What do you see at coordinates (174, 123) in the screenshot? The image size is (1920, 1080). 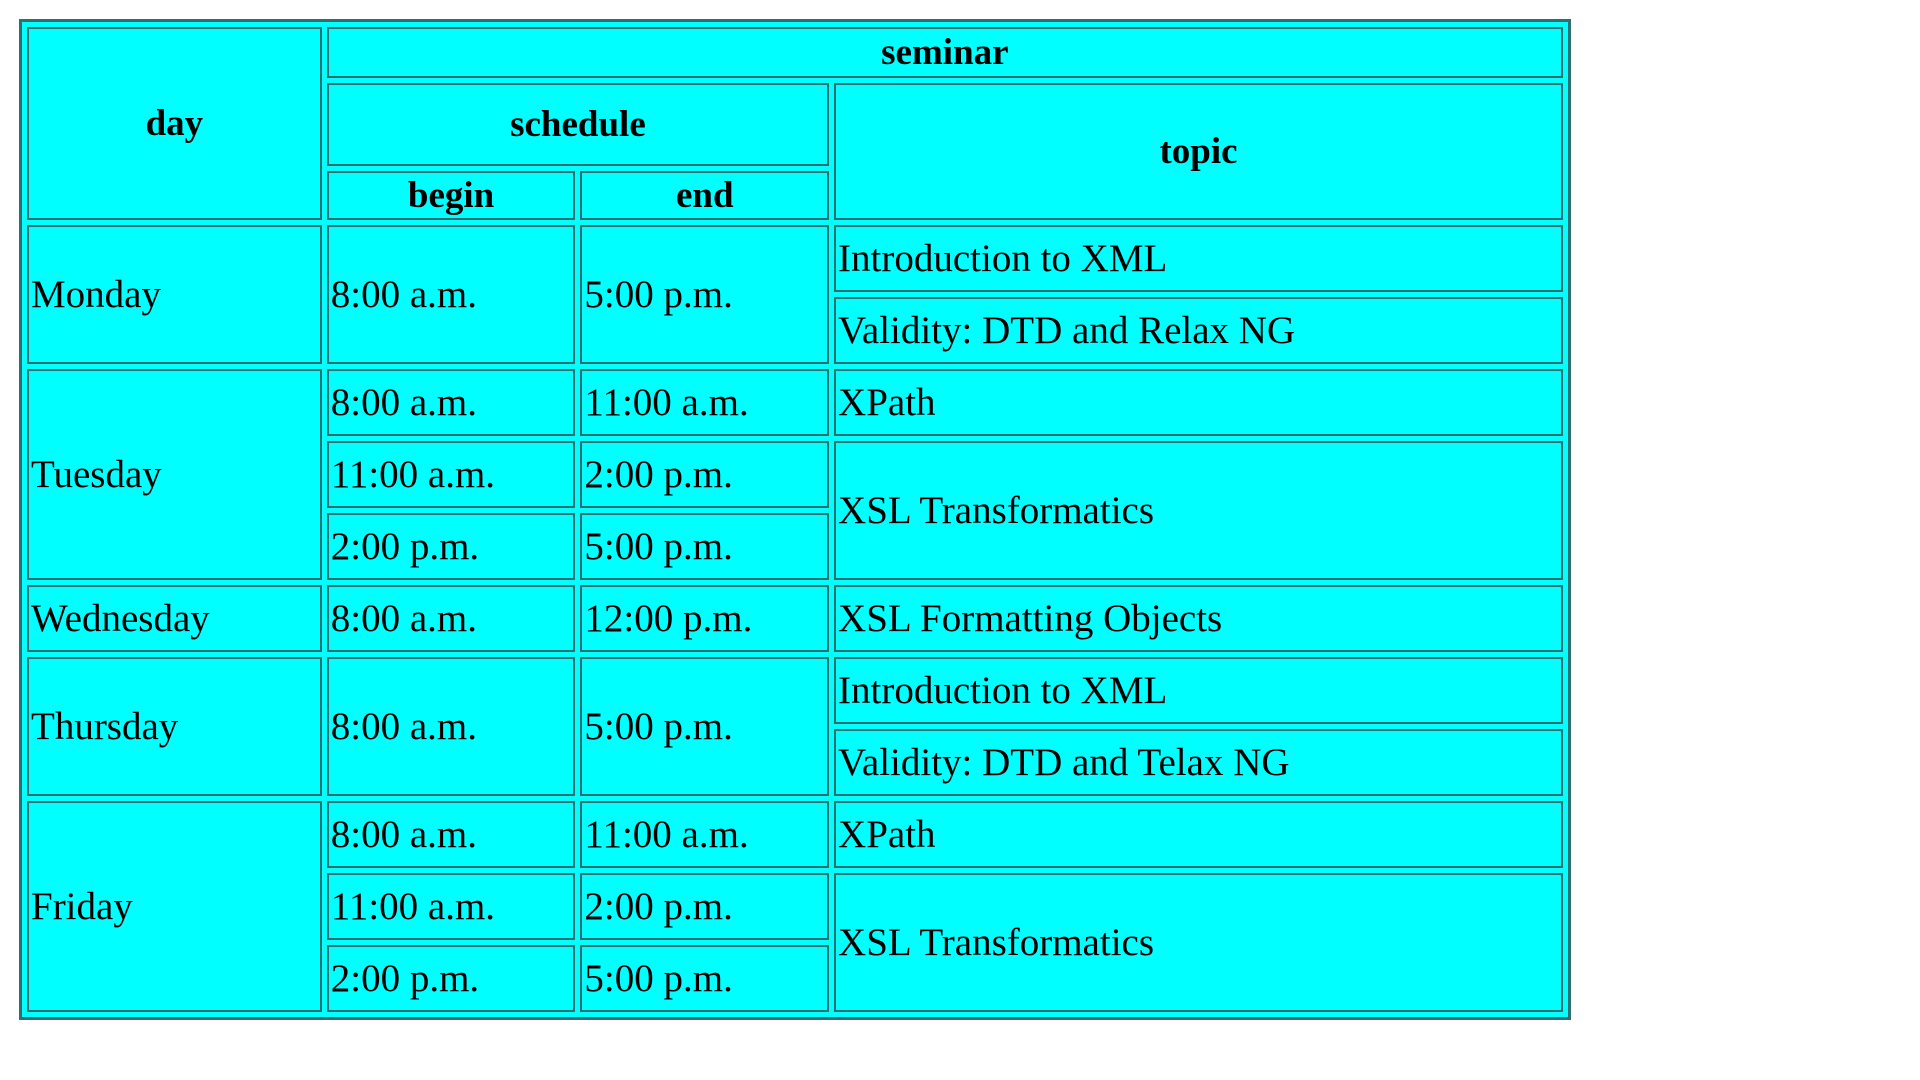 I see `day-header: day` at bounding box center [174, 123].